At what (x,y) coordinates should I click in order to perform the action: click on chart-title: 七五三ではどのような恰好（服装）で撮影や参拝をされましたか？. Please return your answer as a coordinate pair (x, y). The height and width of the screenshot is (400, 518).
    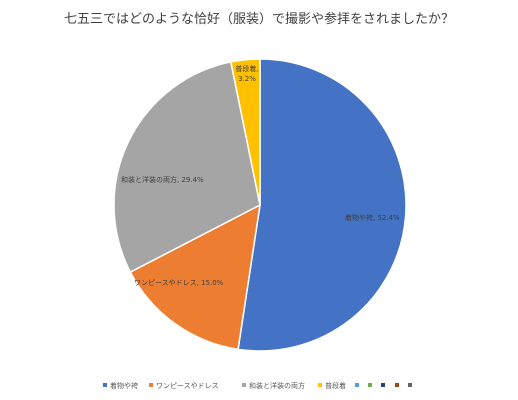
    Looking at the image, I should click on (258, 19).